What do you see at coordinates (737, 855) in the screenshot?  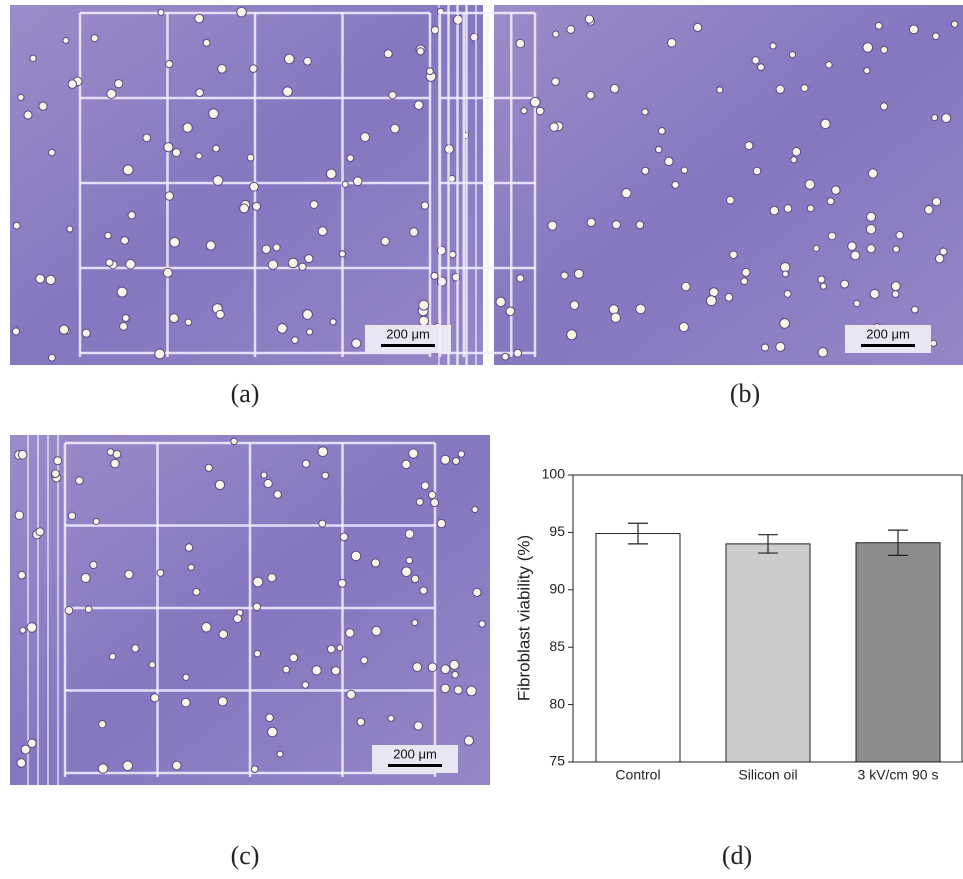 I see `panel-label: (d)` at bounding box center [737, 855].